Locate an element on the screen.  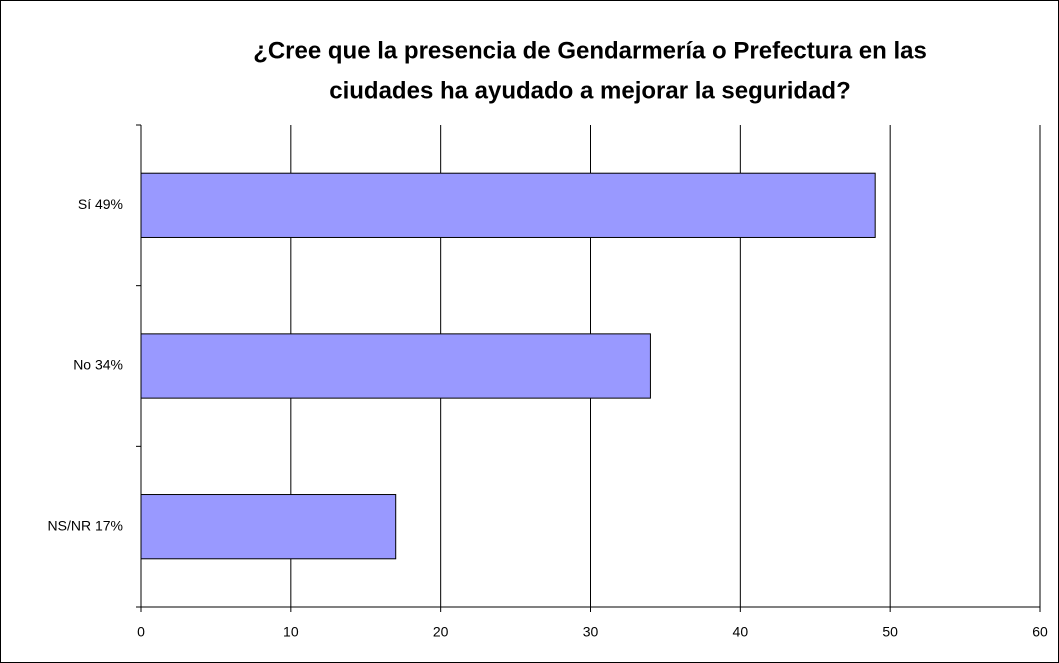
x-tick-label: 20 is located at coordinates (441, 632).